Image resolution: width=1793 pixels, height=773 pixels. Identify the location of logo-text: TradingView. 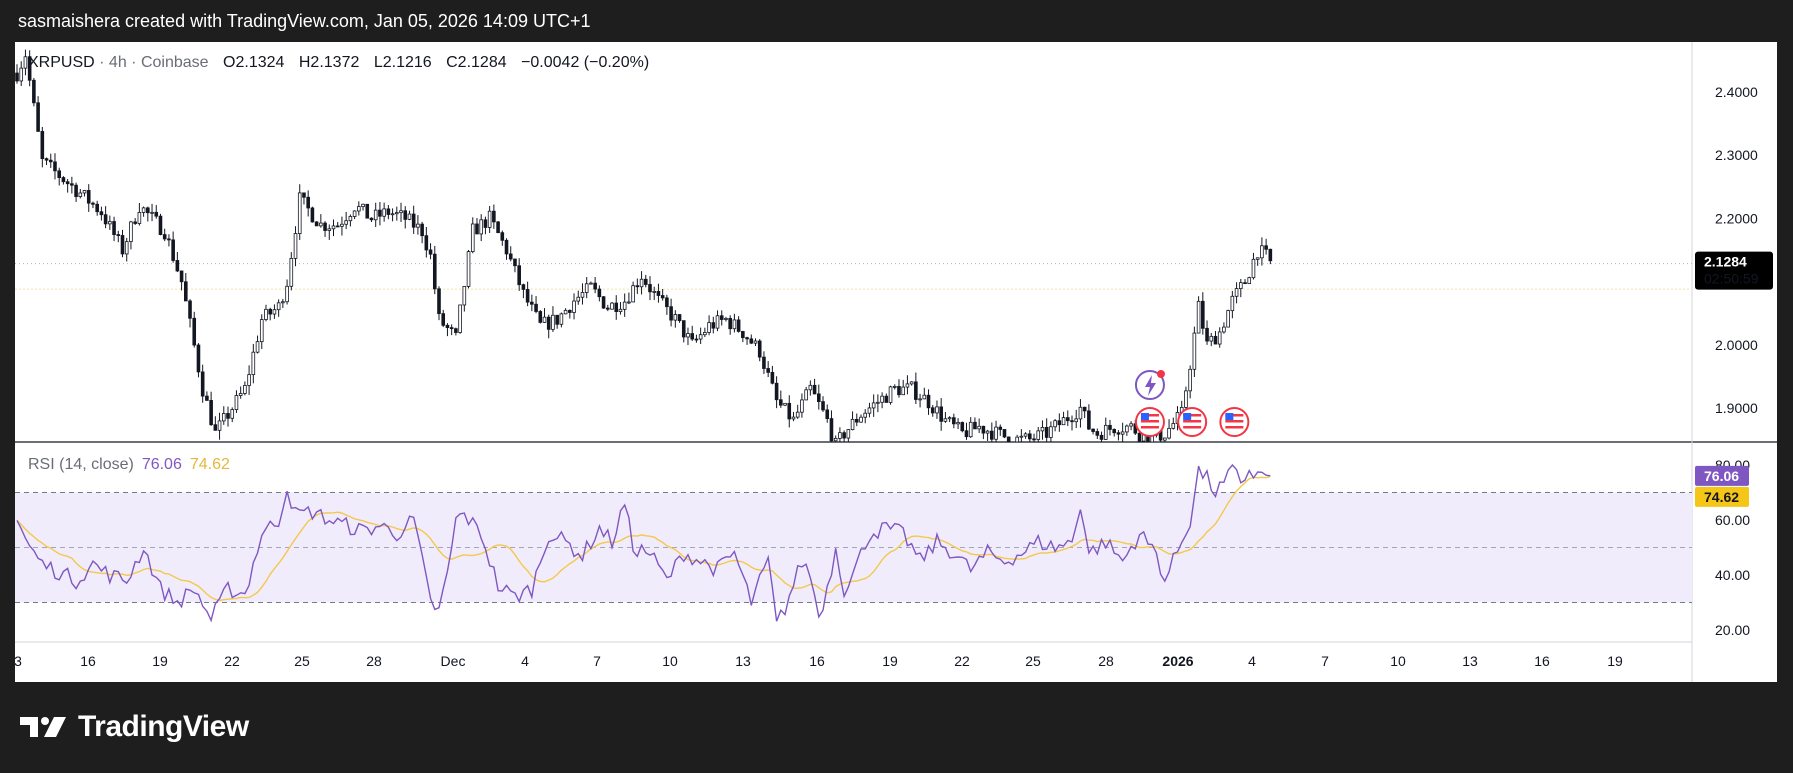
(163, 726).